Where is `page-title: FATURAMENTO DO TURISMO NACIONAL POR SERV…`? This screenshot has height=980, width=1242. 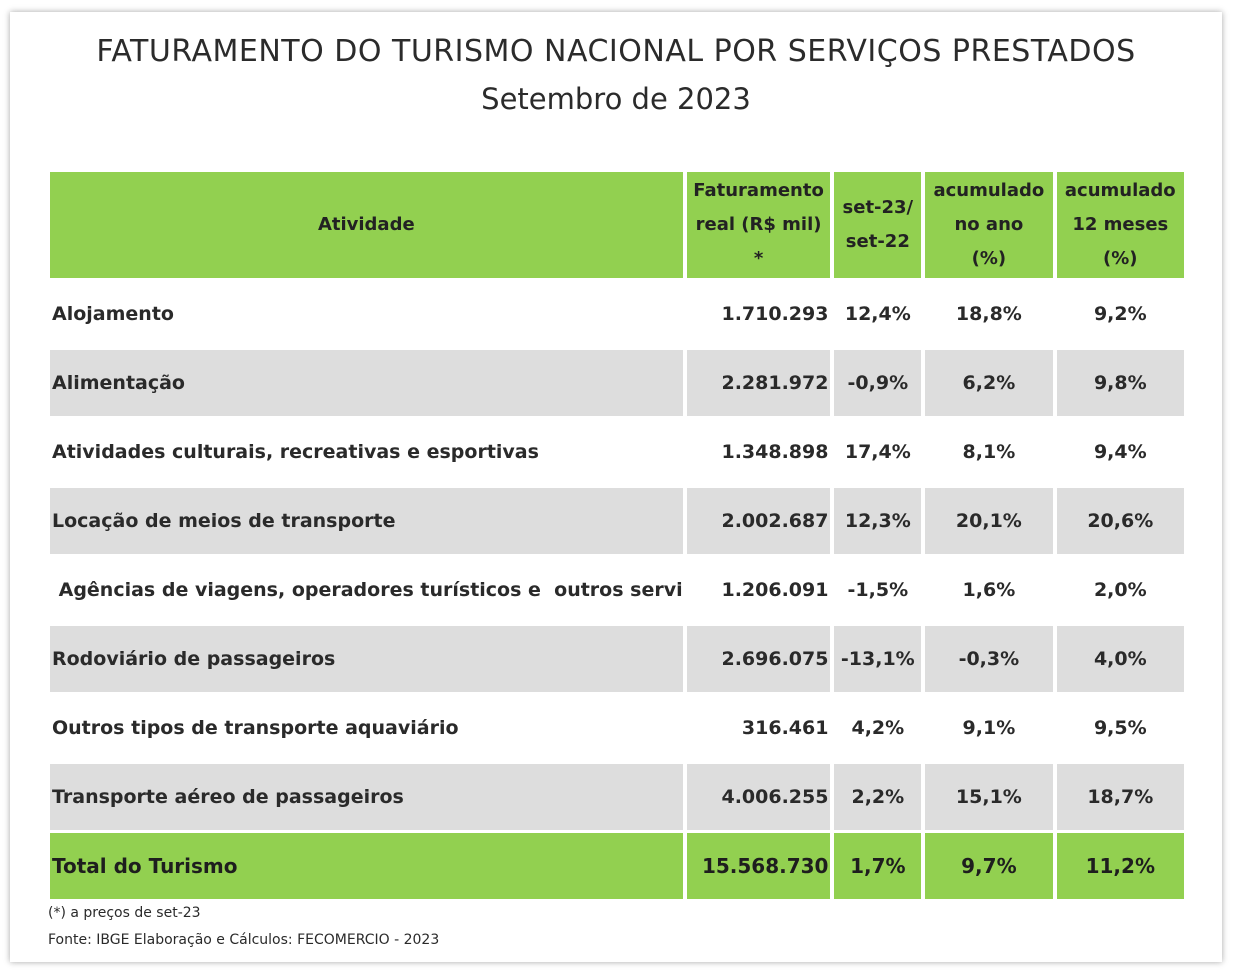 page-title: FATURAMENTO DO TURISMO NACIONAL POR SERV… is located at coordinates (616, 51).